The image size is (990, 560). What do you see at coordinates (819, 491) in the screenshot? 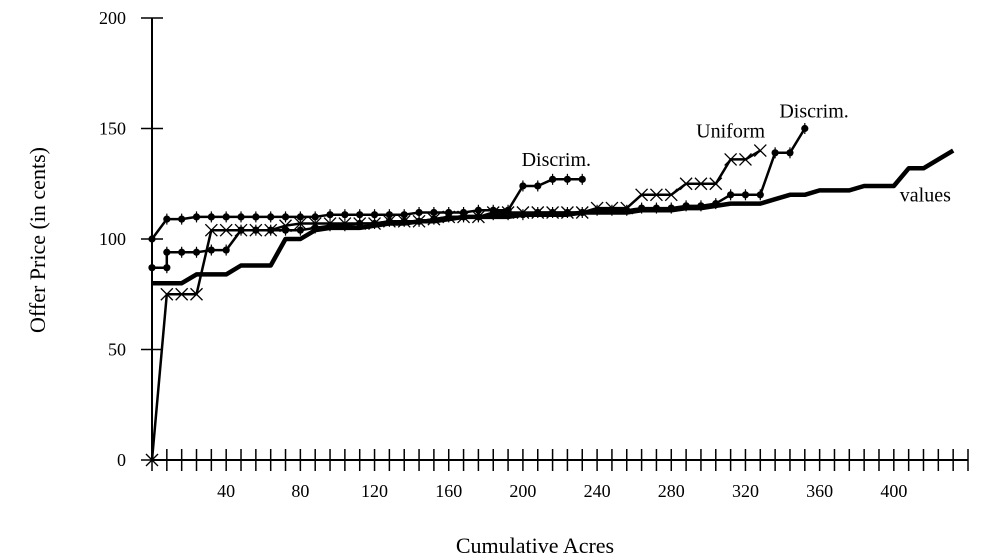
I see `x-tick-label: 360` at bounding box center [819, 491].